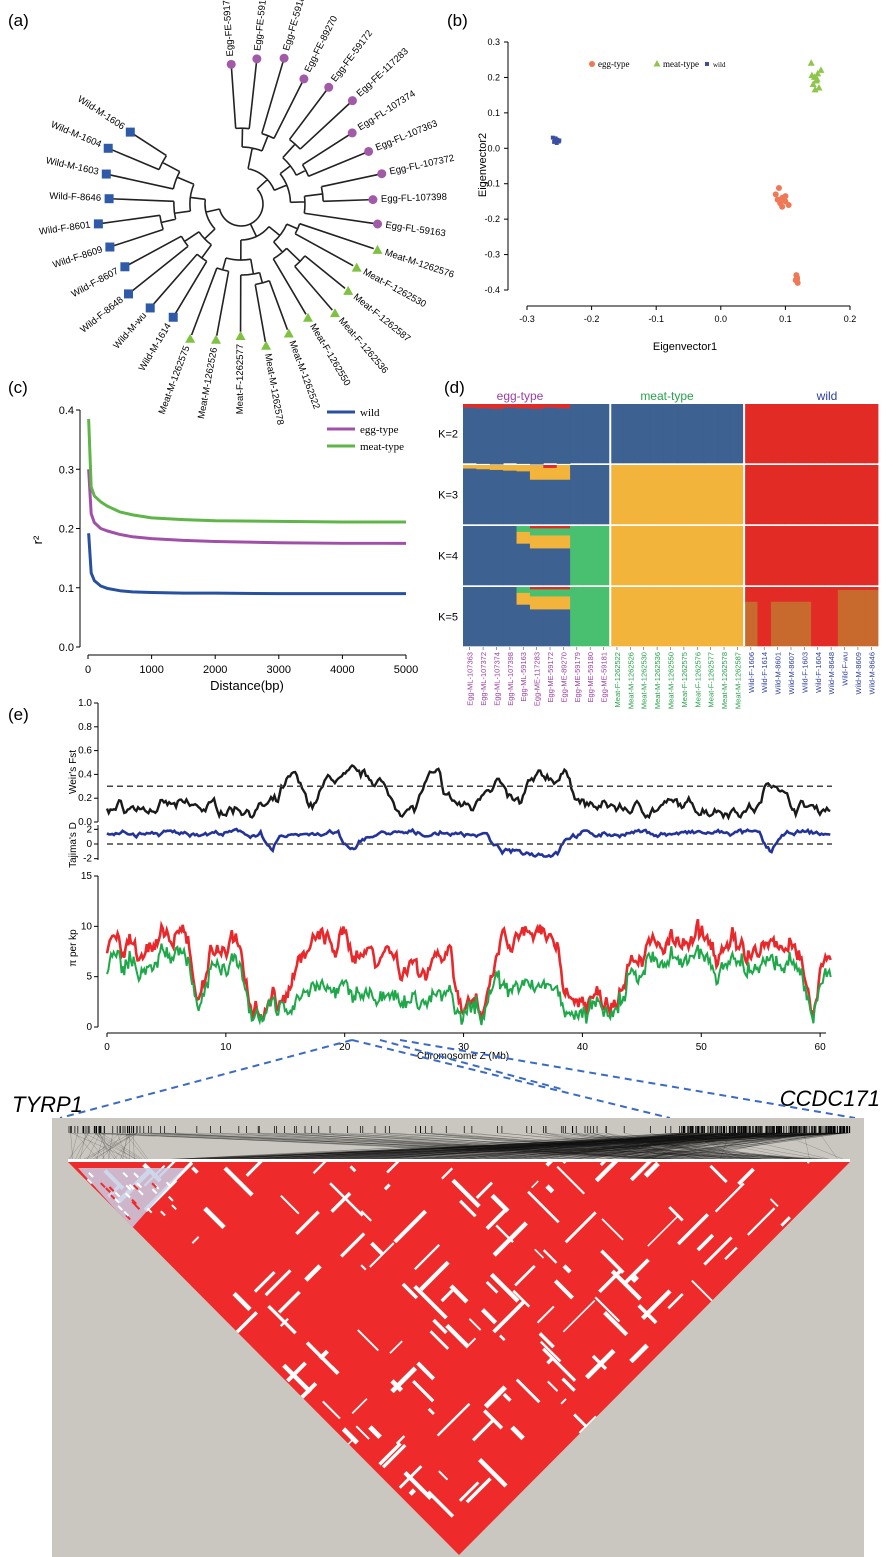  I want to click on tree-leaf-marker-meat, so click(190, 338).